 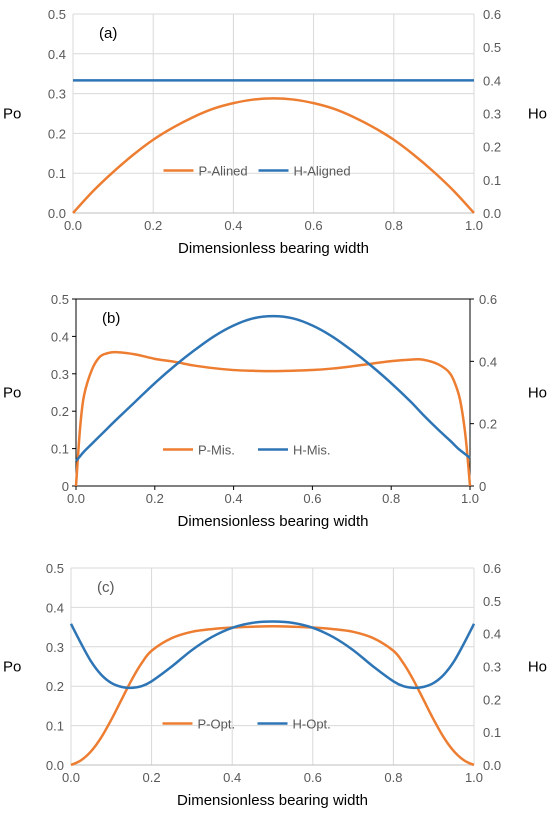 What do you see at coordinates (312, 724) in the screenshot?
I see `legend-label-2: H-Opt.` at bounding box center [312, 724].